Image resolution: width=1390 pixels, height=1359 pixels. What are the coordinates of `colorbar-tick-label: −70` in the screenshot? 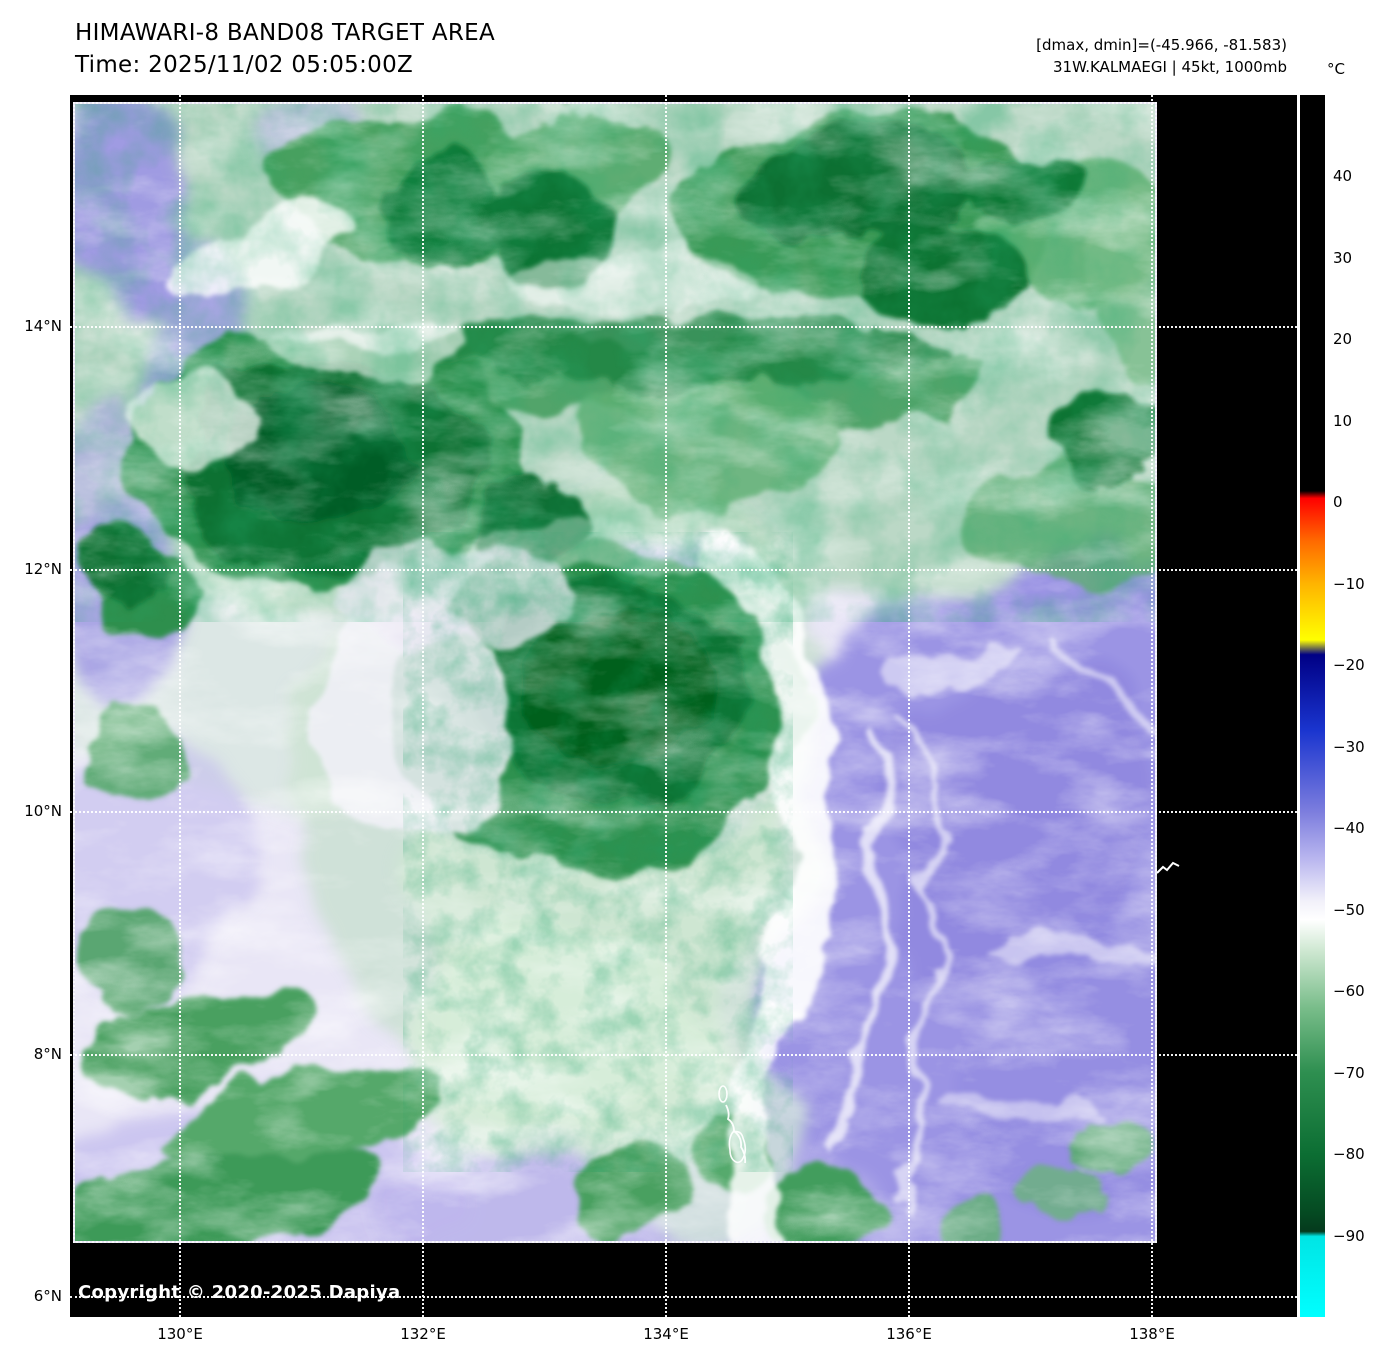 It's located at (1349, 1072).